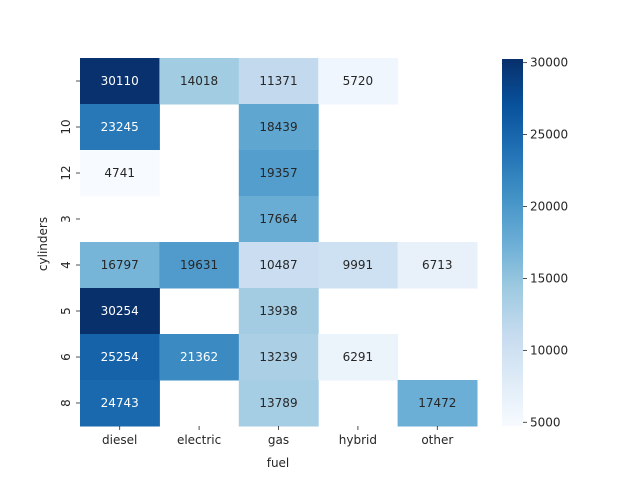 This screenshot has width=640, height=480. What do you see at coordinates (66, 357) in the screenshot?
I see `y-tick-label: 6` at bounding box center [66, 357].